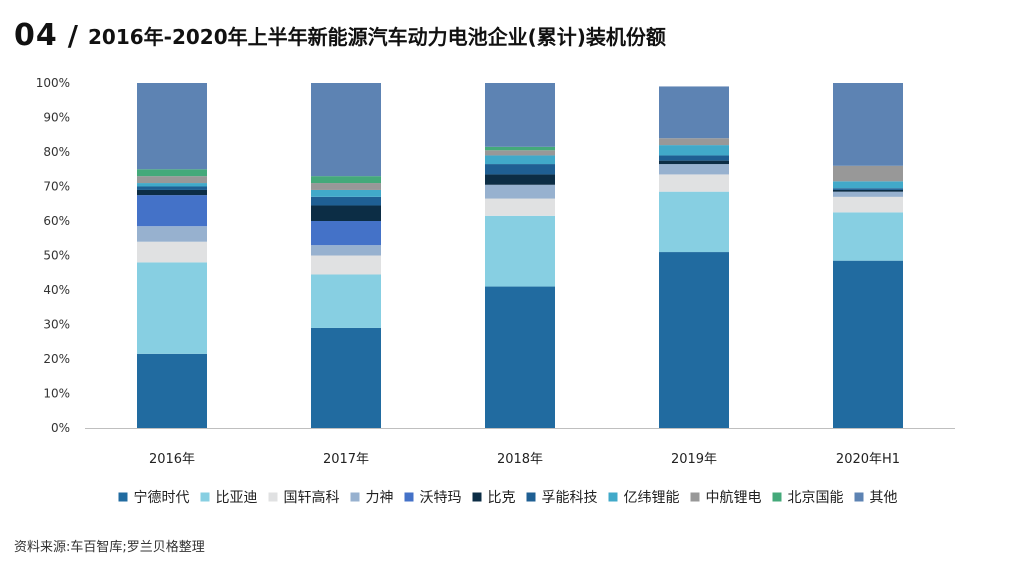 The image size is (1016, 567). Describe the element at coordinates (652, 498) in the screenshot. I see `legend-label: 亿纬锂能` at that location.